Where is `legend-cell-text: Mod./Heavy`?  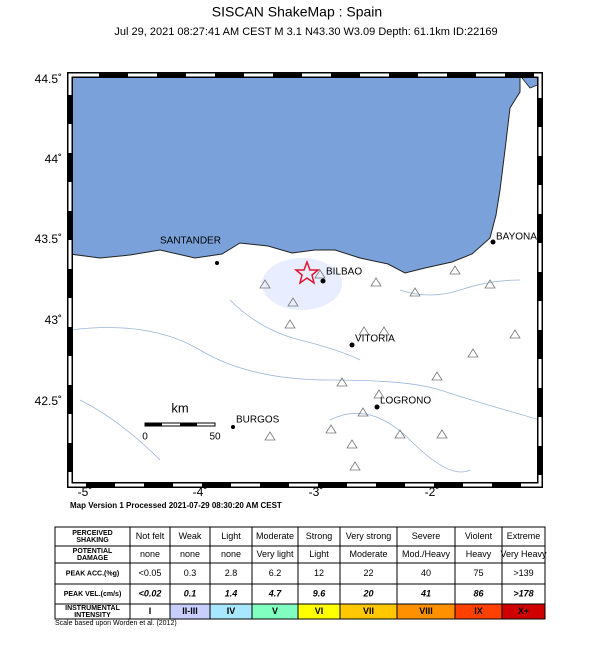
legend-cell-text: Mod./Heavy is located at coordinates (426, 554).